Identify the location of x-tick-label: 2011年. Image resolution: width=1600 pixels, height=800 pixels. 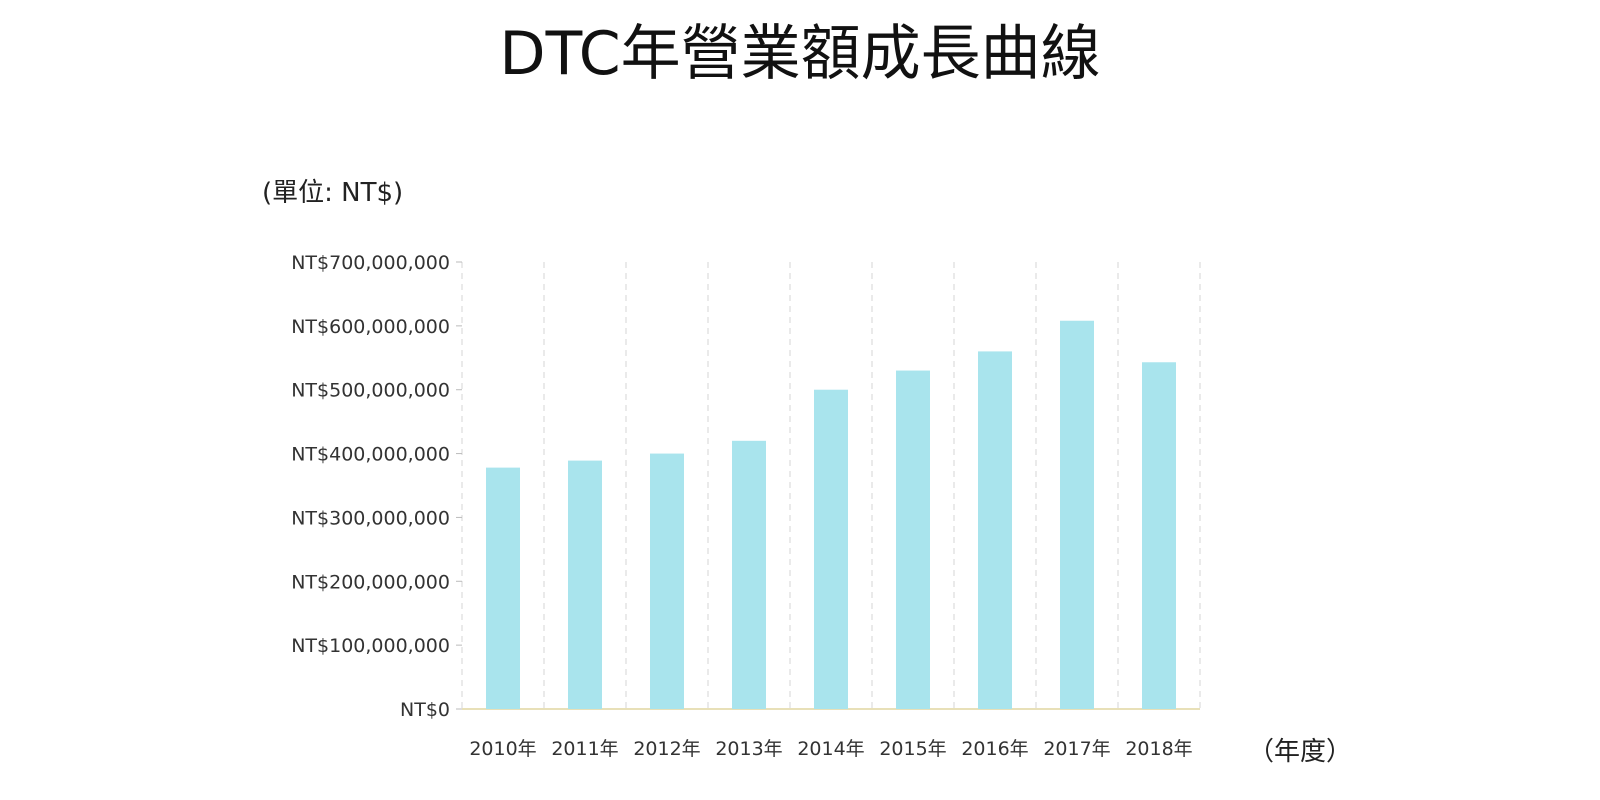
(584, 749).